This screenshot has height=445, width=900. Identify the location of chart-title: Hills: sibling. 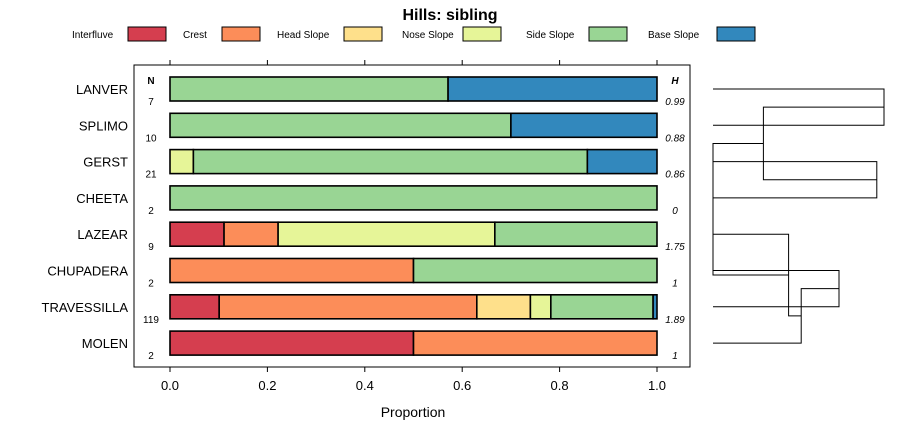
(449, 15).